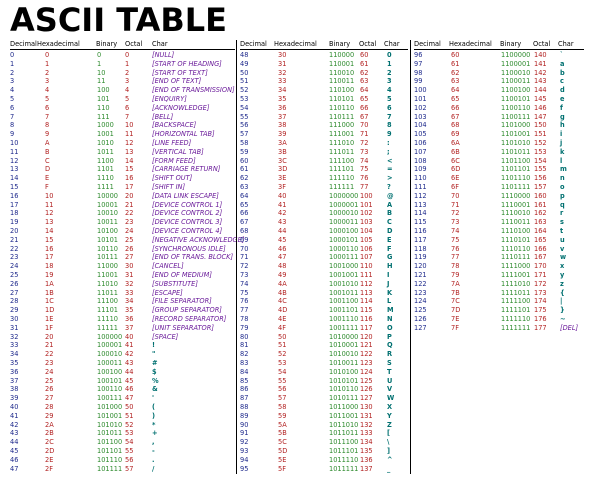 The height and width of the screenshot is (480, 591). What do you see at coordinates (420, 204) in the screenshot?
I see `decimal-cell: 113` at bounding box center [420, 204].